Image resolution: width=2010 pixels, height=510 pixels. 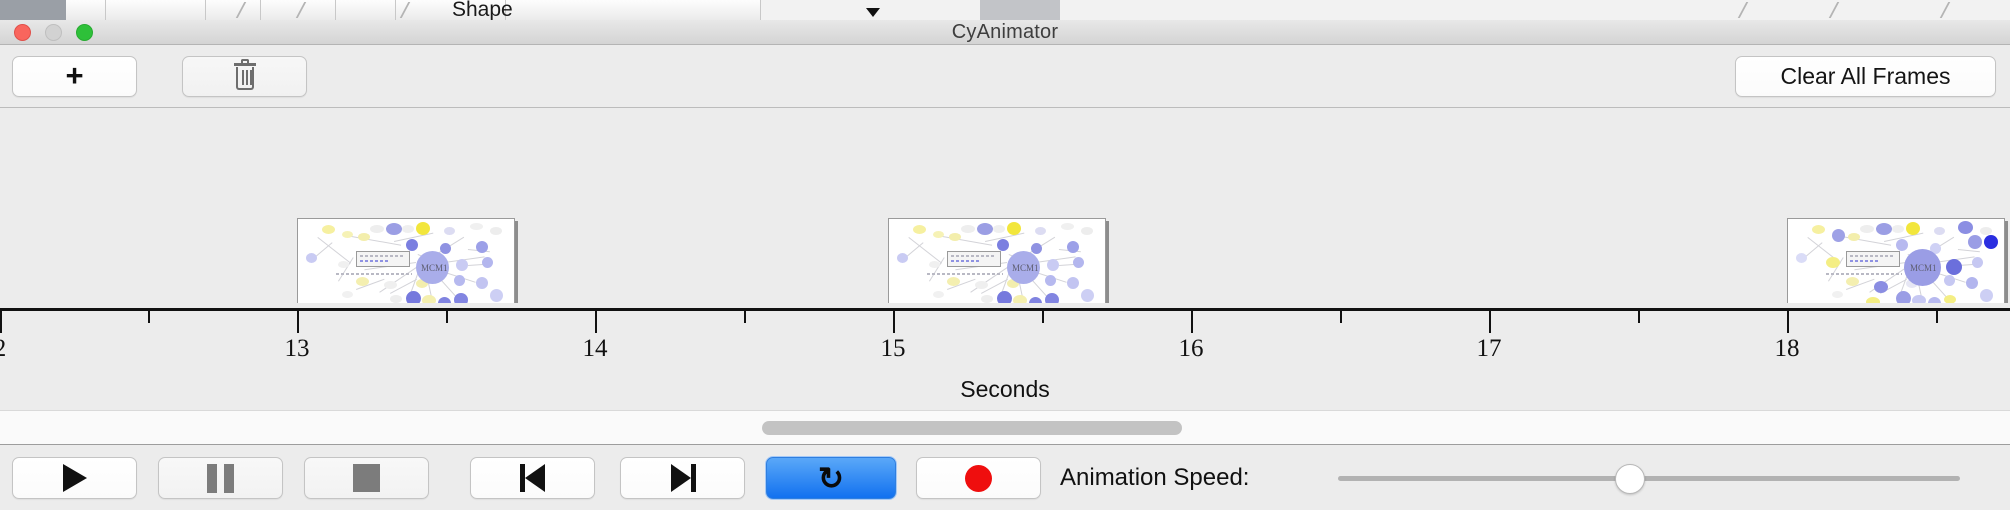 I want to click on traffic-light-group, so click(x=53, y=32).